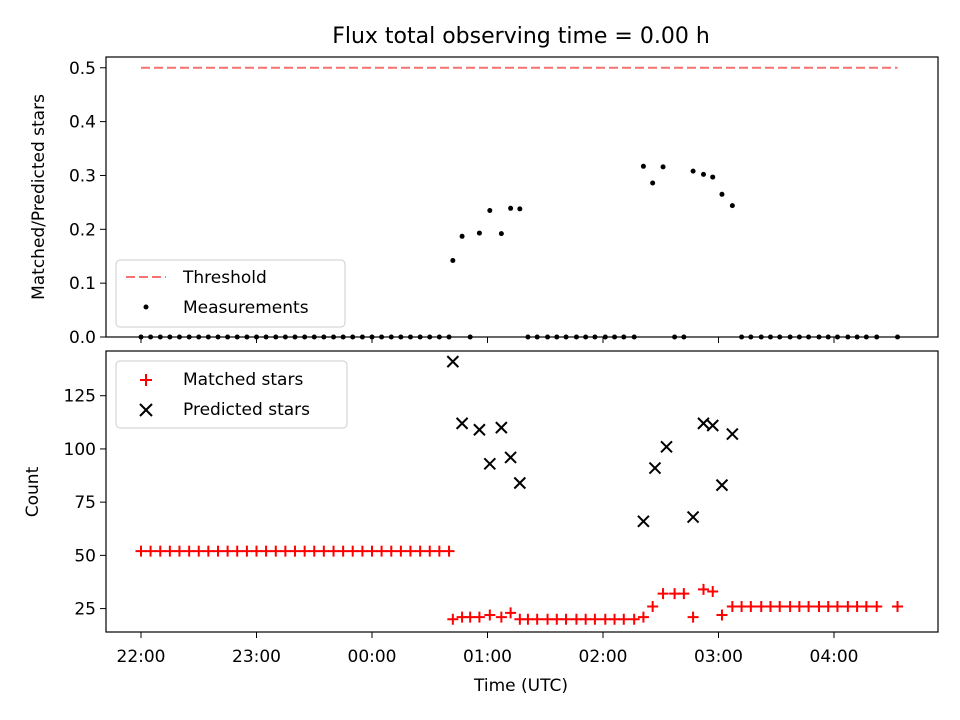 The height and width of the screenshot is (720, 960). Describe the element at coordinates (82, 284) in the screenshot. I see `top-y-tick-label: 0.1` at that location.